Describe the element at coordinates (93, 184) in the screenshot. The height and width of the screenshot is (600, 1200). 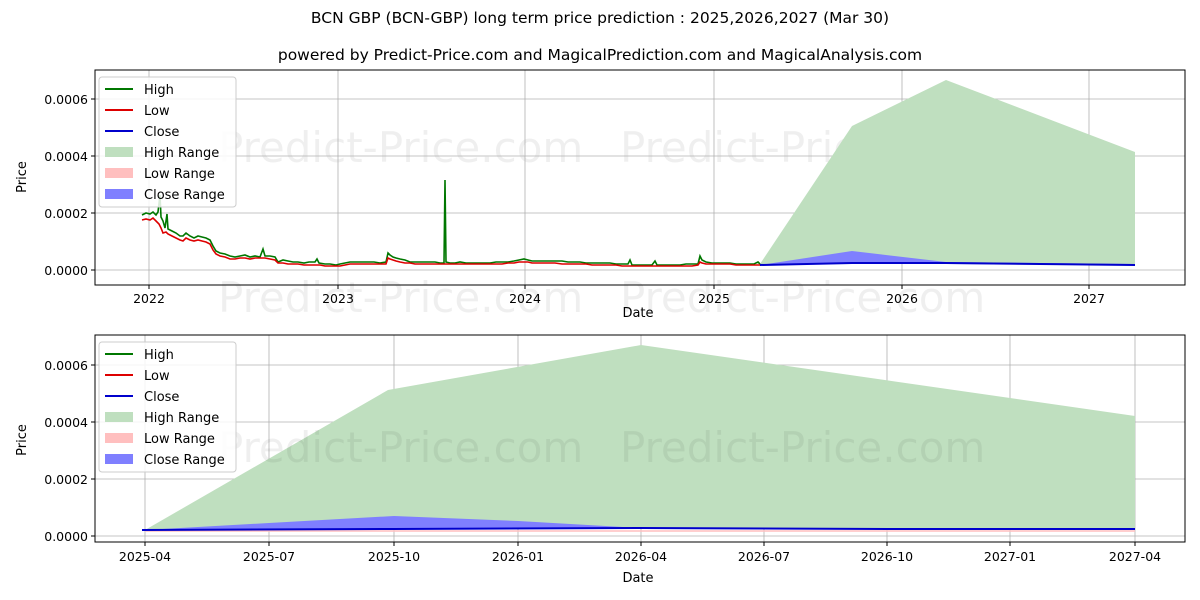
I see `top-y-ticks` at that location.